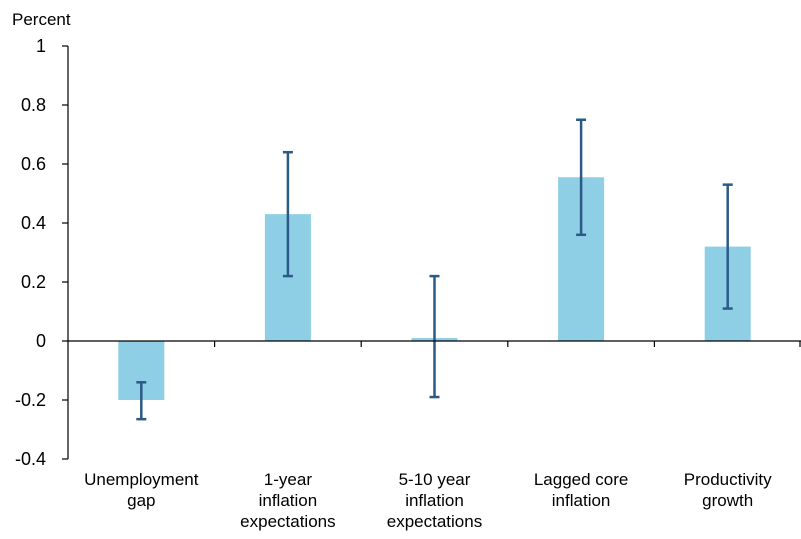  I want to click on x-category-label: 1-year inflation expectations, so click(287, 500).